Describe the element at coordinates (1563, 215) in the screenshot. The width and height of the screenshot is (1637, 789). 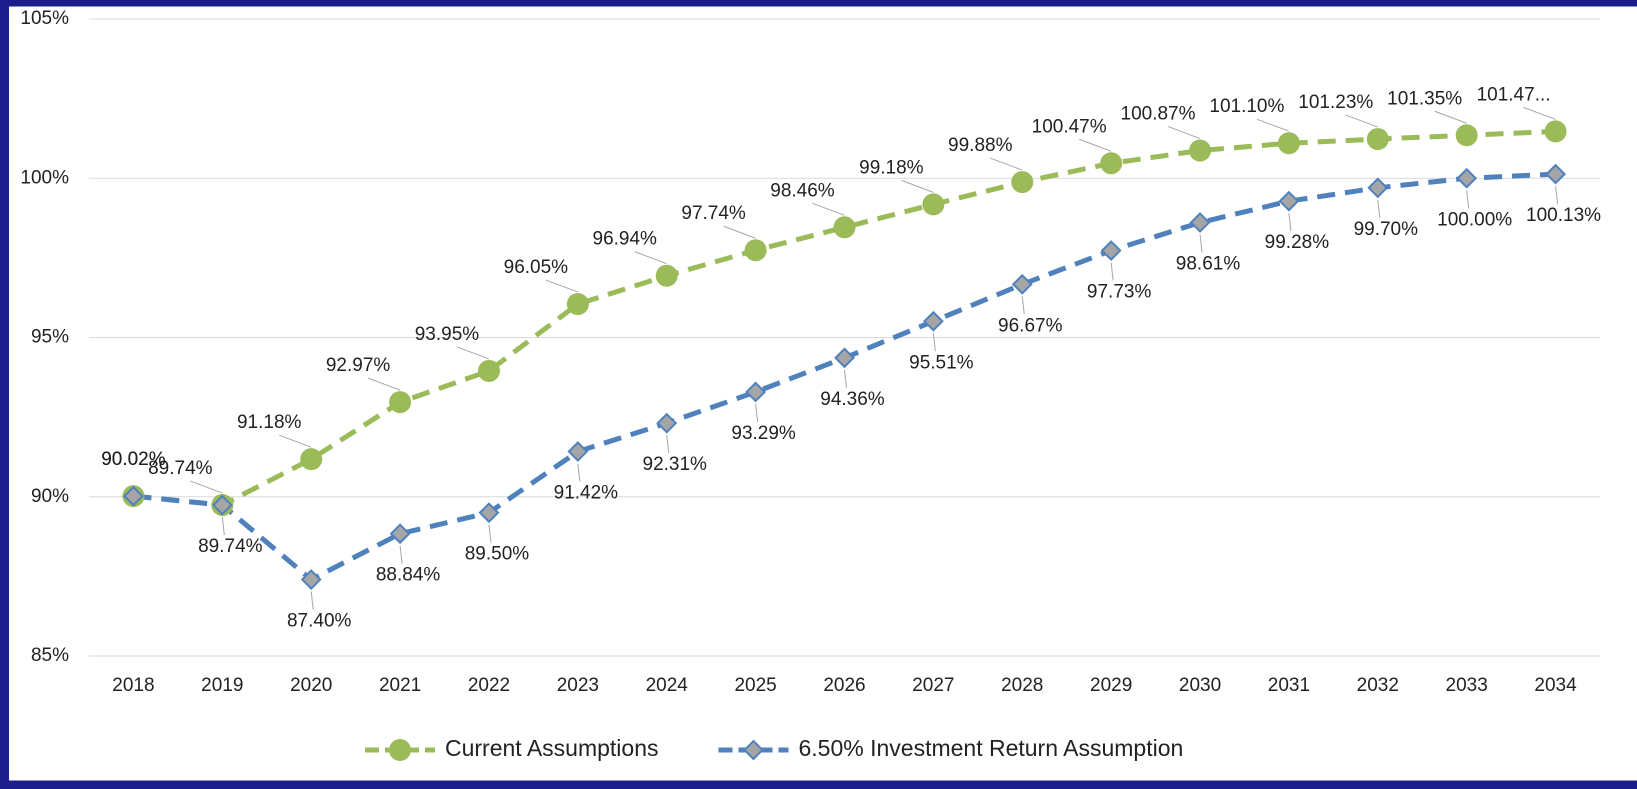
I see `data-label: 100.13%` at that location.